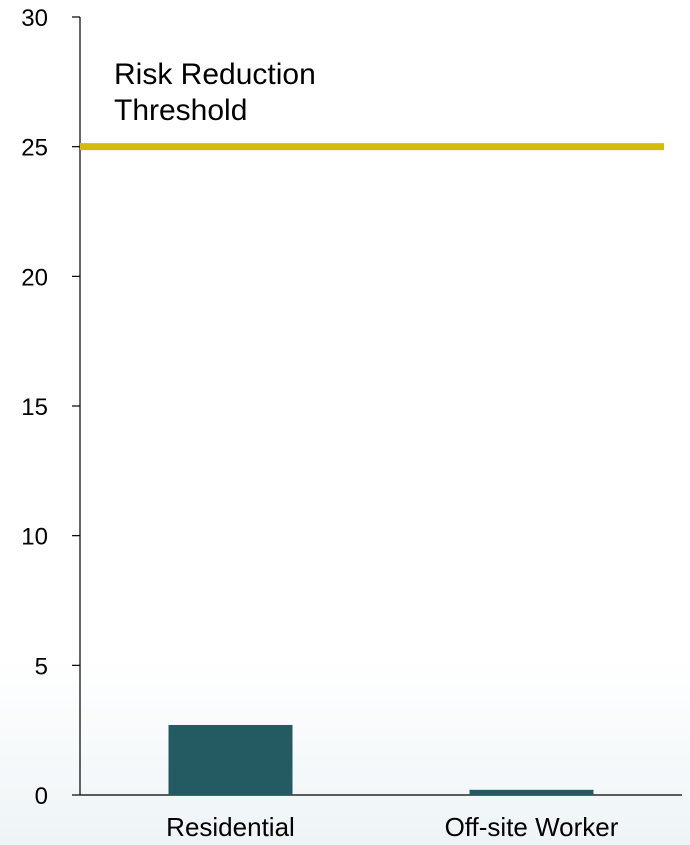 This screenshot has width=690, height=845. I want to click on y-tick-label: 10, so click(34, 537).